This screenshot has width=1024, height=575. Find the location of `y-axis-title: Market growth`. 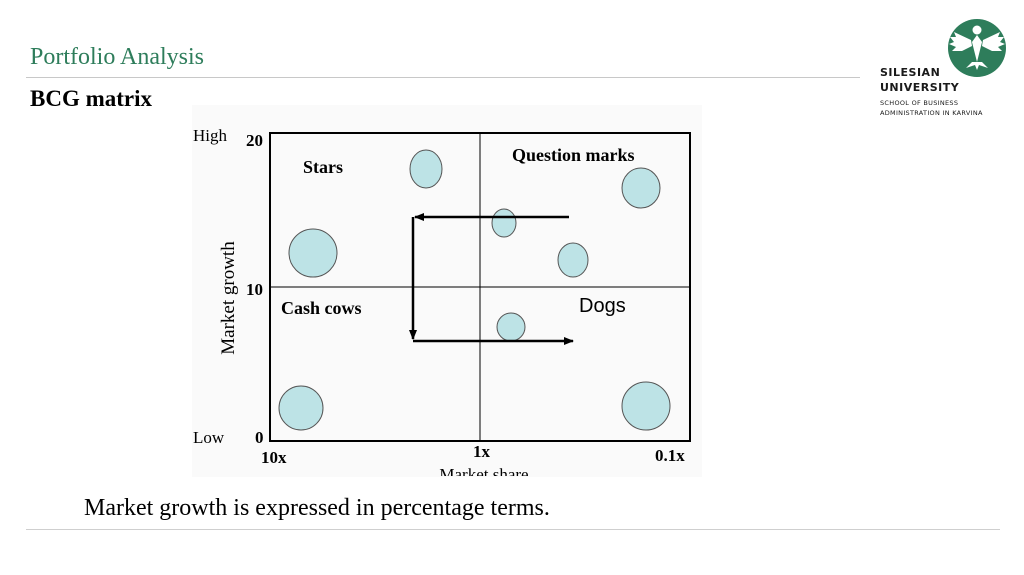

y-axis-title: Market growth is located at coordinates (228, 298).